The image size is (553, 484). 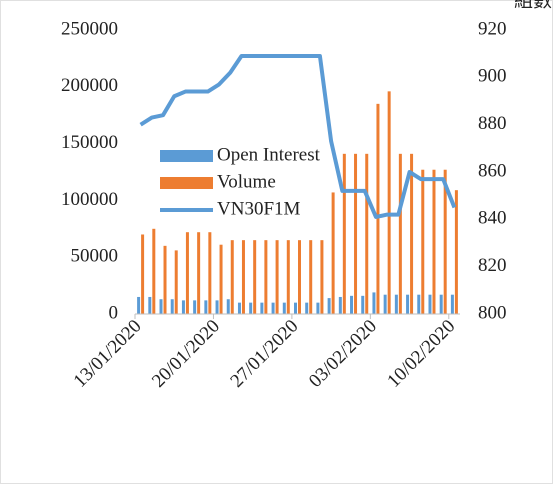 I want to click on legend-label: Volume, so click(x=246, y=181).